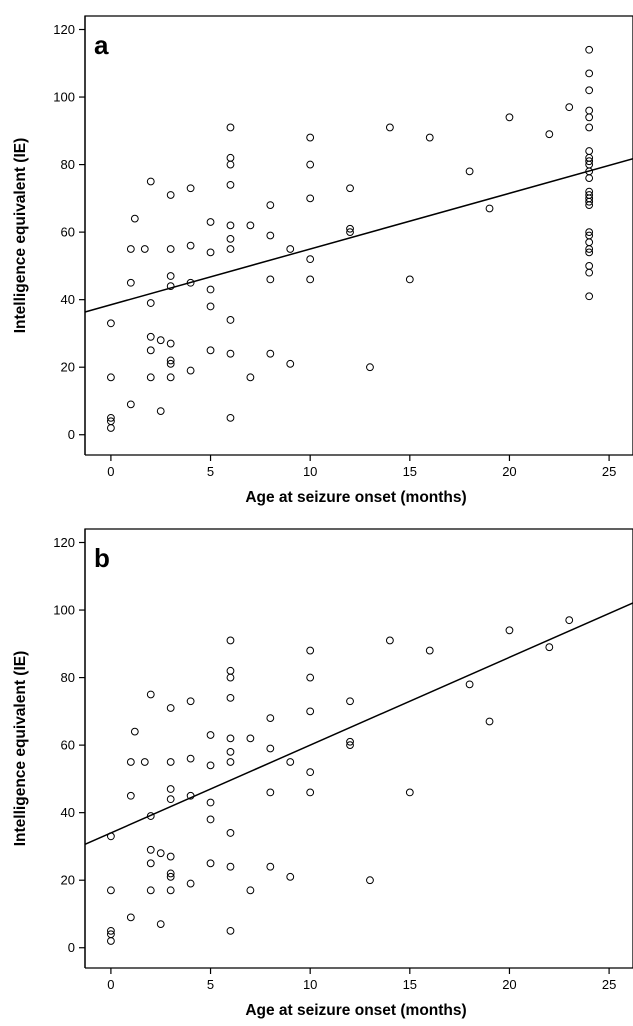 This screenshot has height=1026, width=633. What do you see at coordinates (110, 471) in the screenshot?
I see `x-tick-label: 0` at bounding box center [110, 471].